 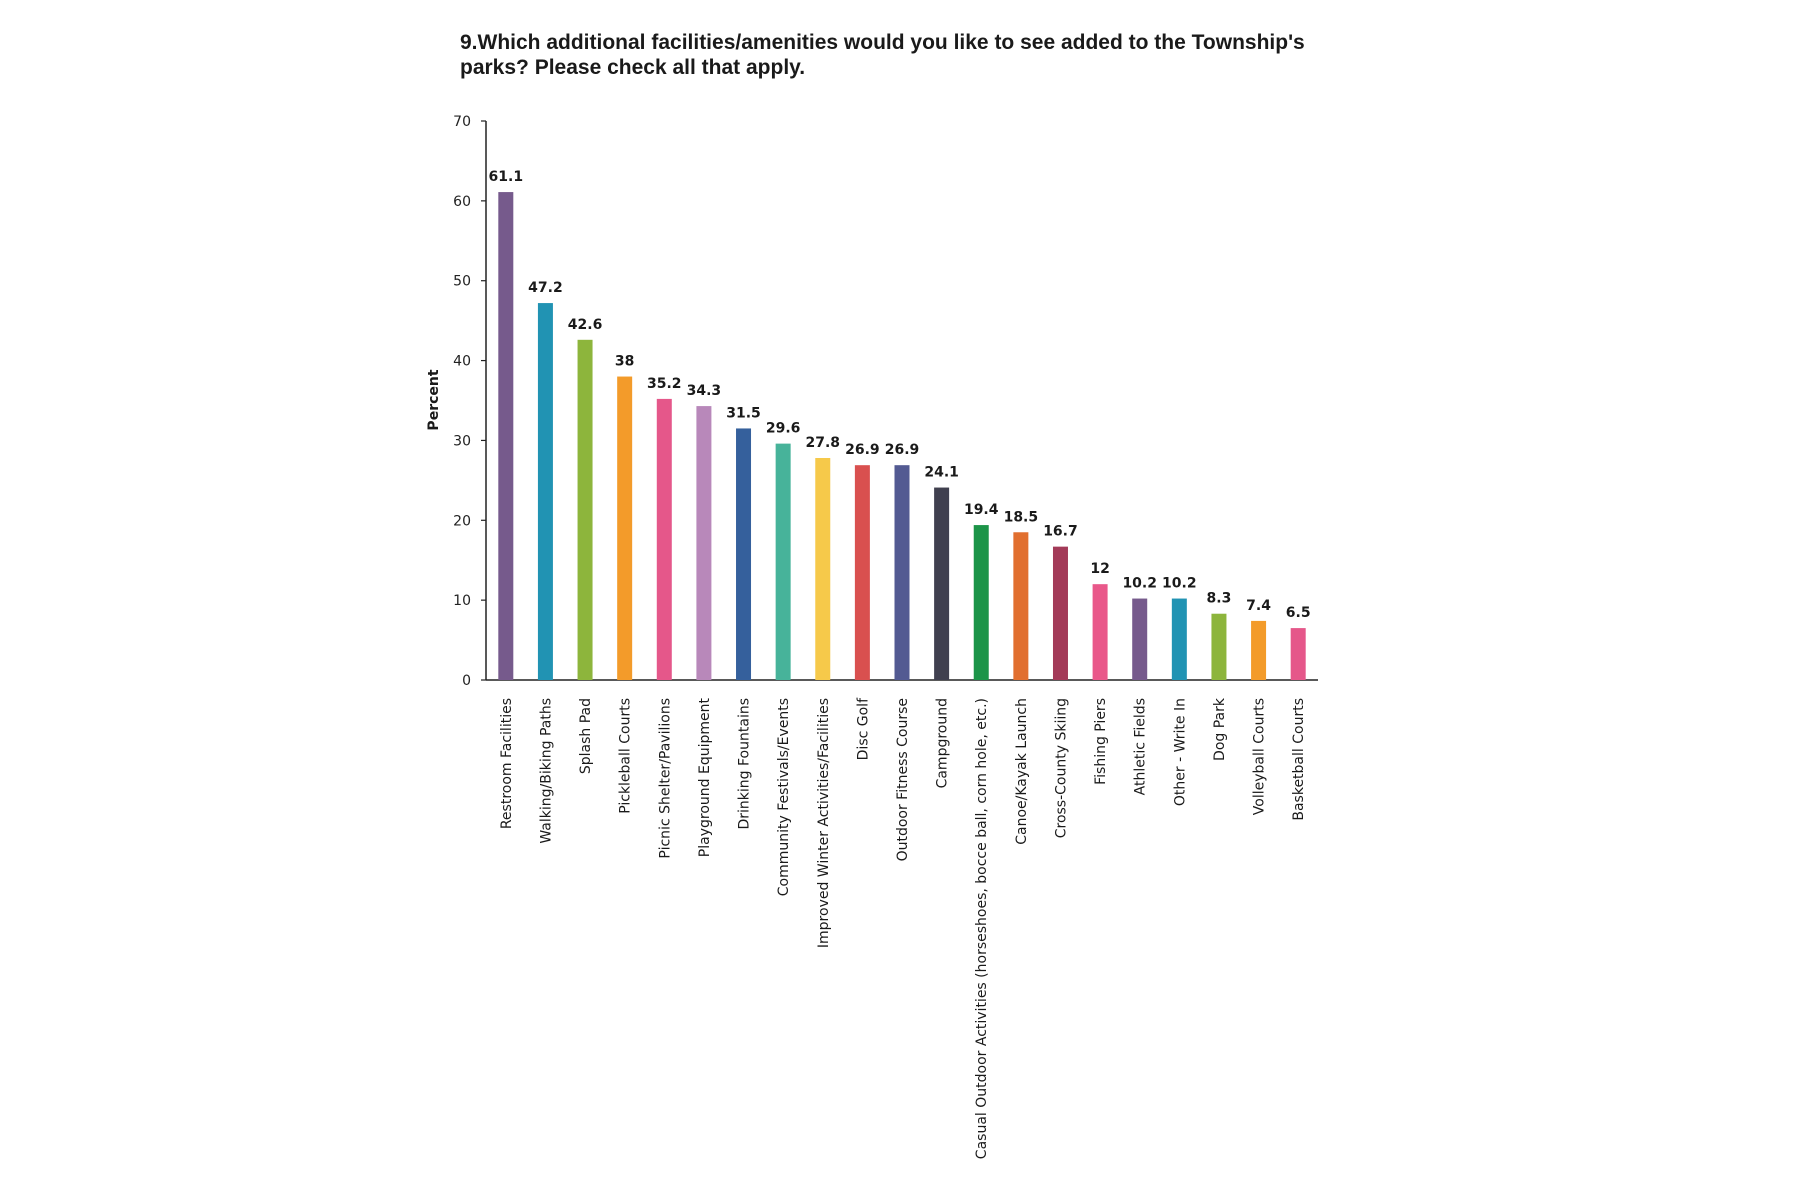 What do you see at coordinates (704, 391) in the screenshot?
I see `value-label: 34.3` at bounding box center [704, 391].